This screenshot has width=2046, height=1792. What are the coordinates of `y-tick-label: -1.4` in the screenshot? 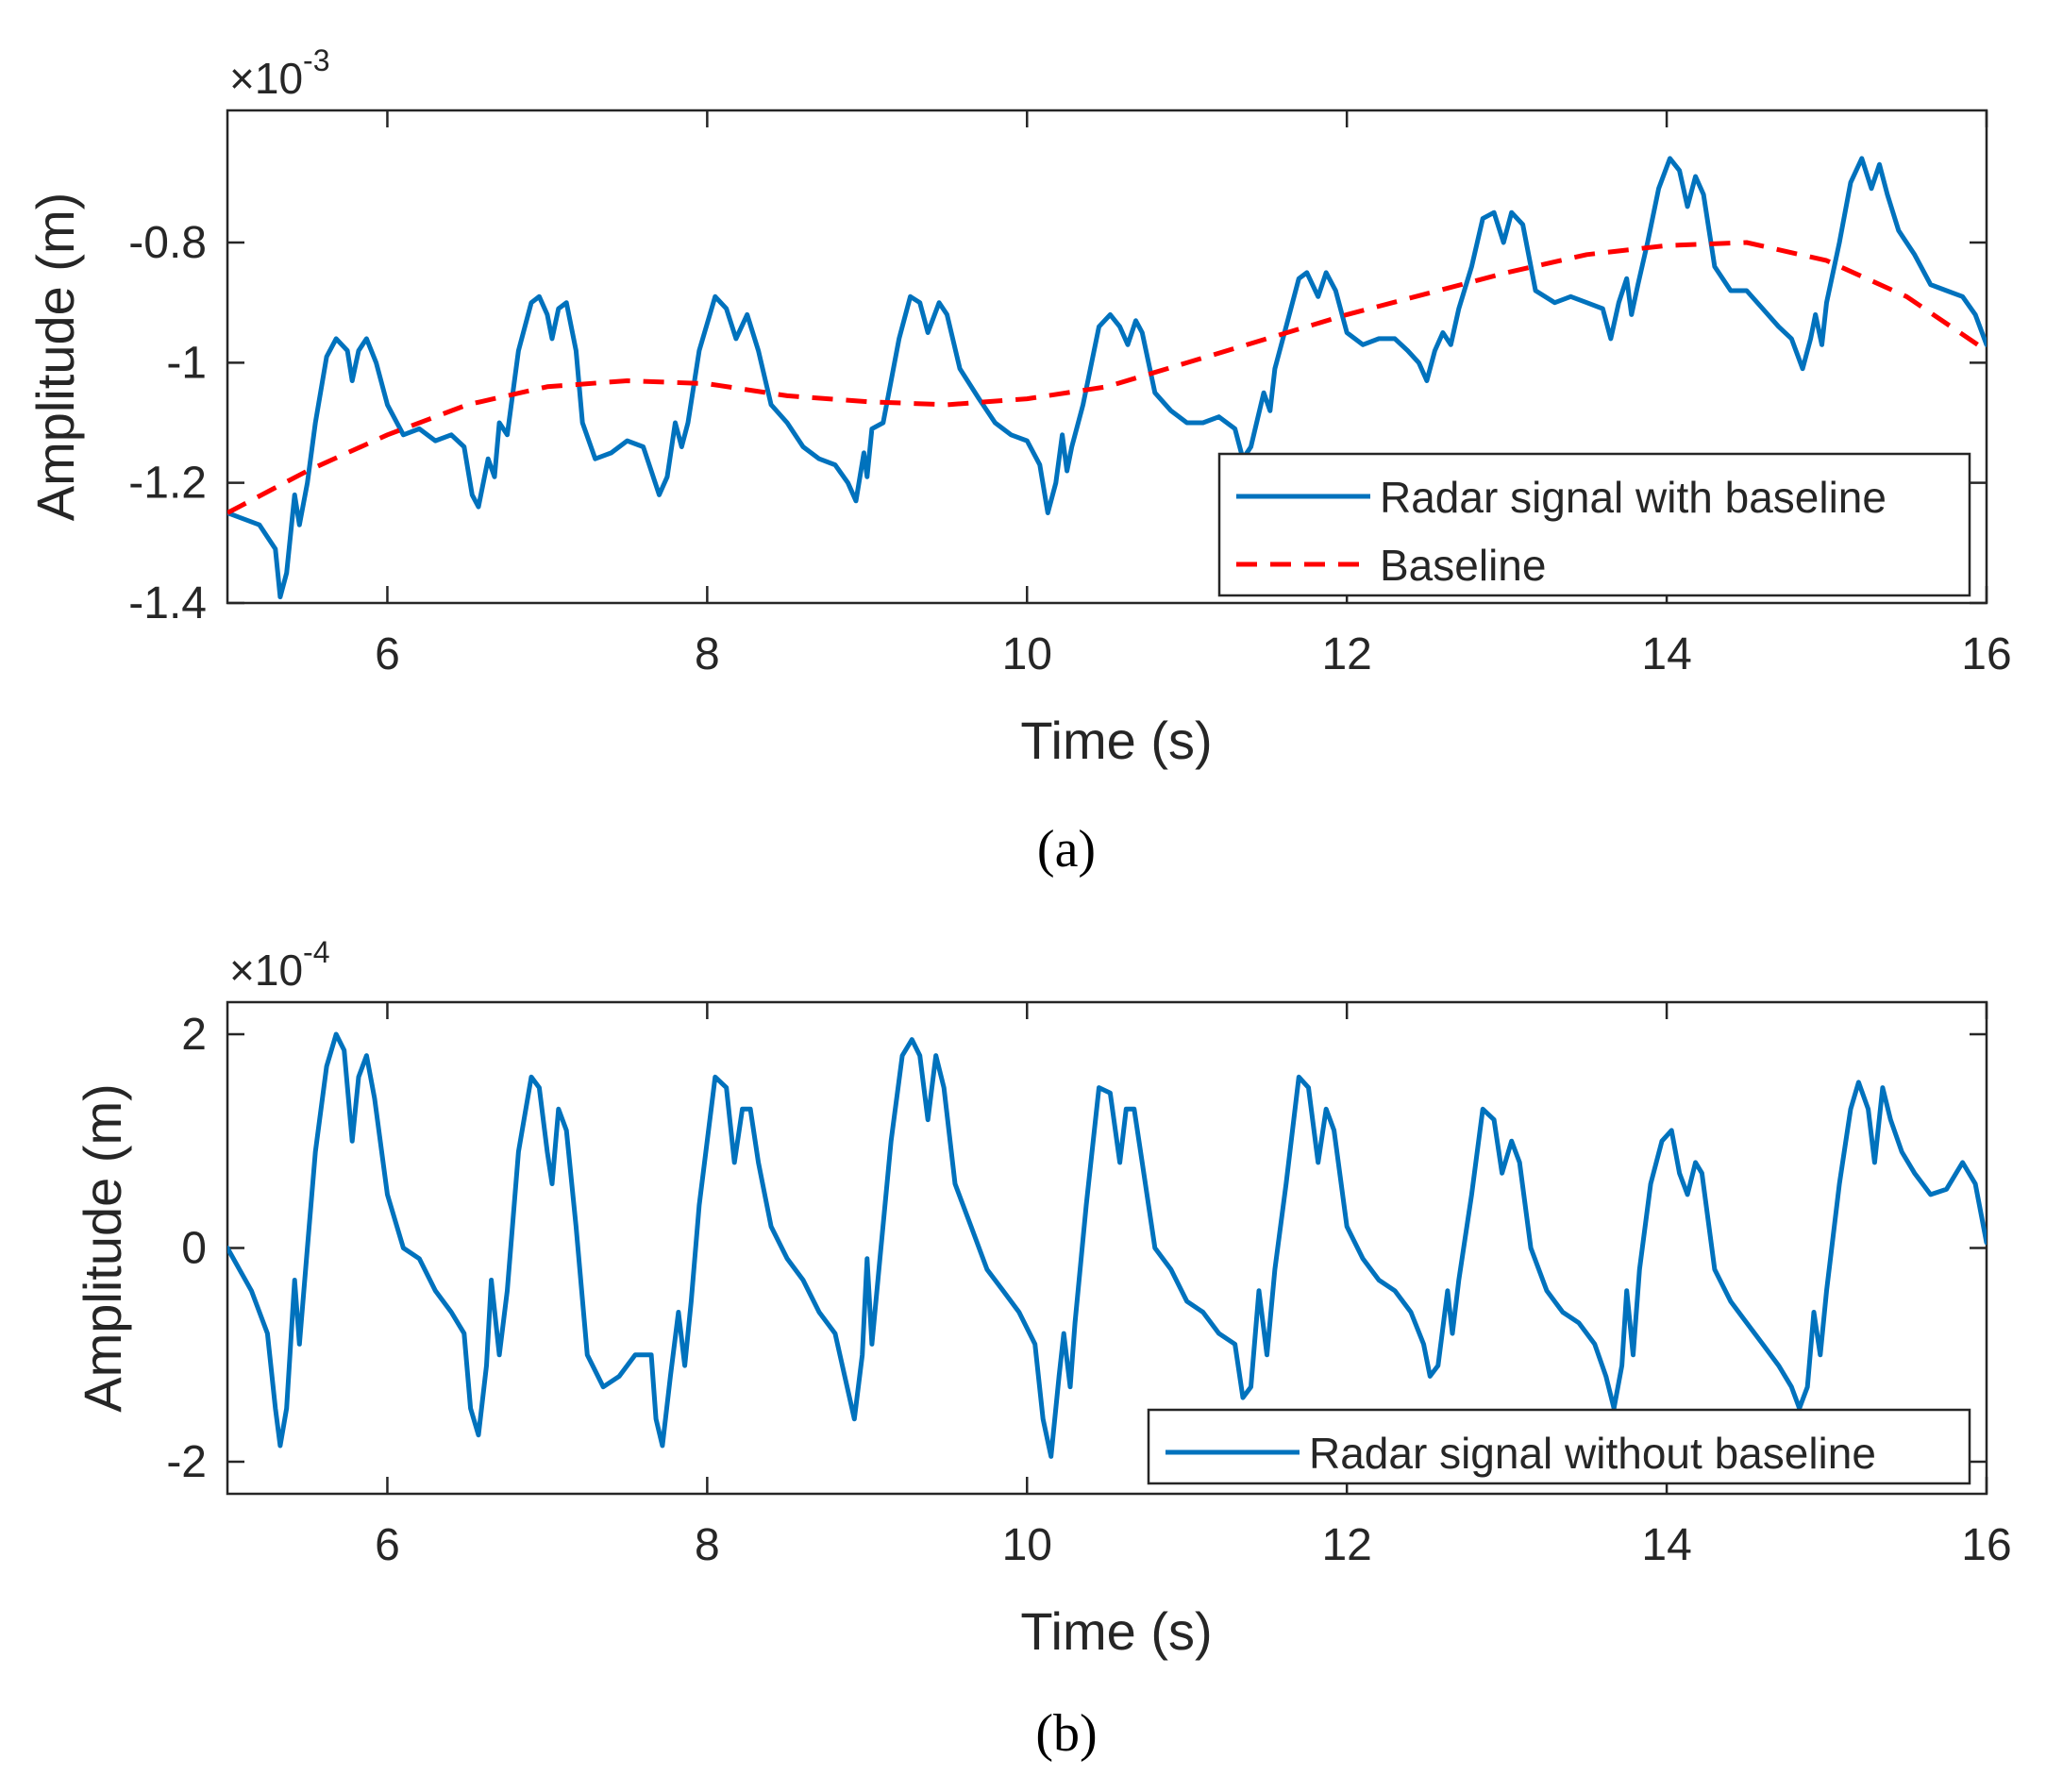 It's located at (167, 603).